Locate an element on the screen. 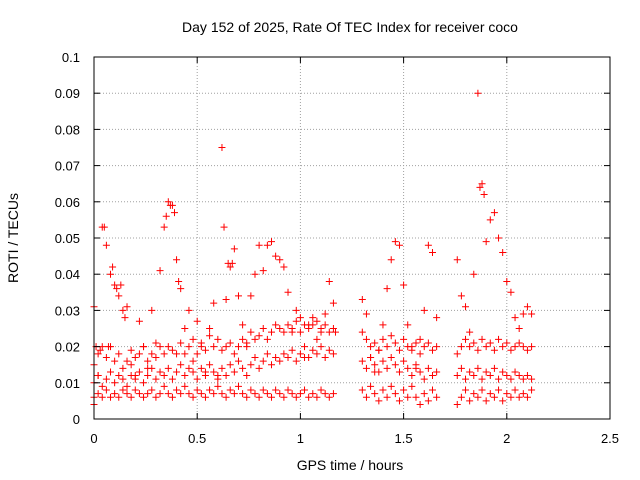 The height and width of the screenshot is (480, 640). y-tick-label: 0.1 is located at coordinates (71, 57).